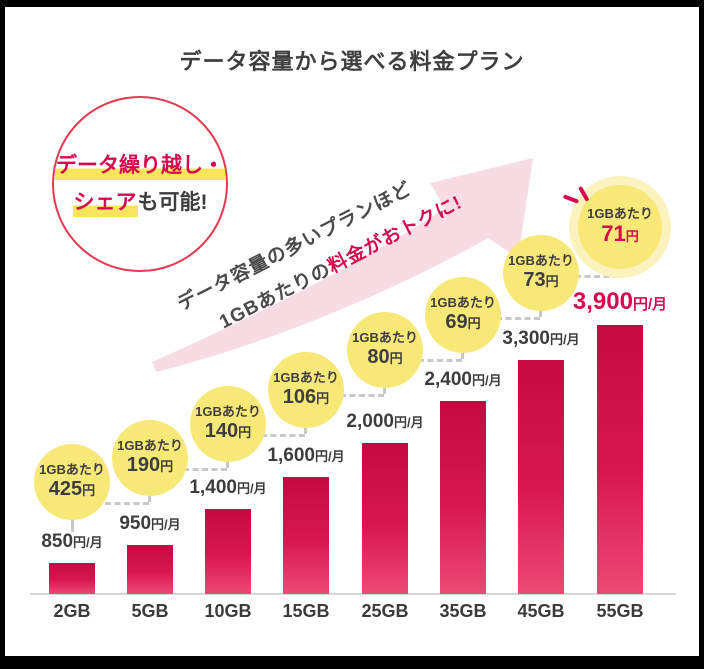  What do you see at coordinates (228, 551) in the screenshot?
I see `bar-10GB` at bounding box center [228, 551].